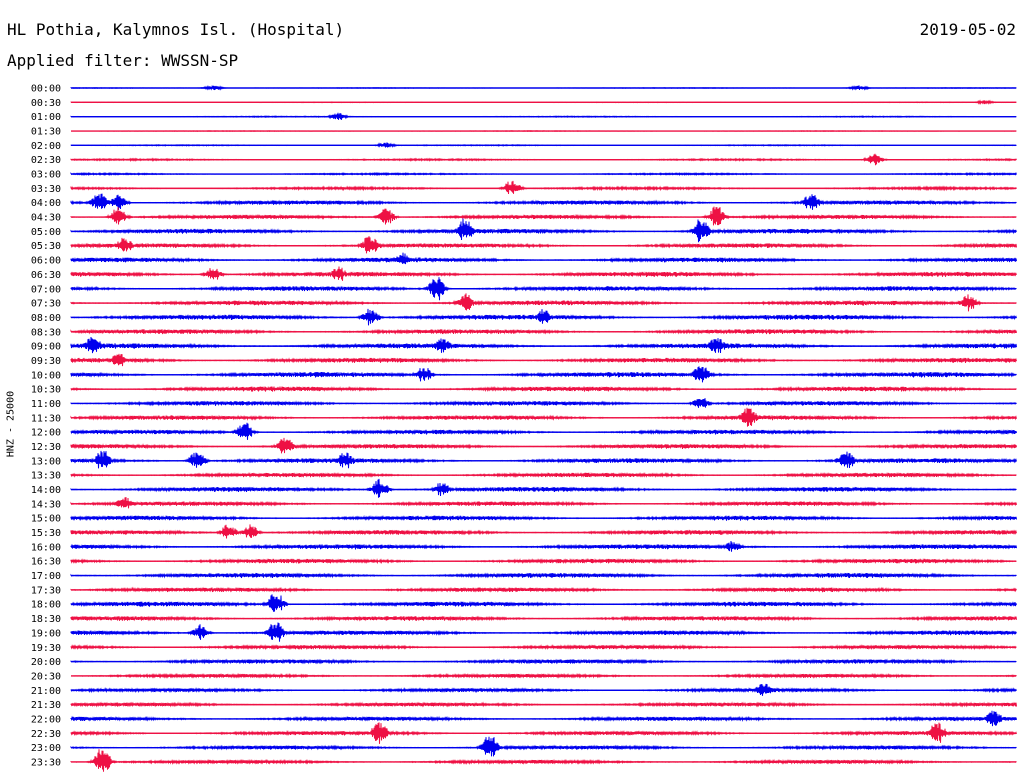 The width and height of the screenshot is (1024, 780). I want to click on time-label: 10:30, so click(46, 390).